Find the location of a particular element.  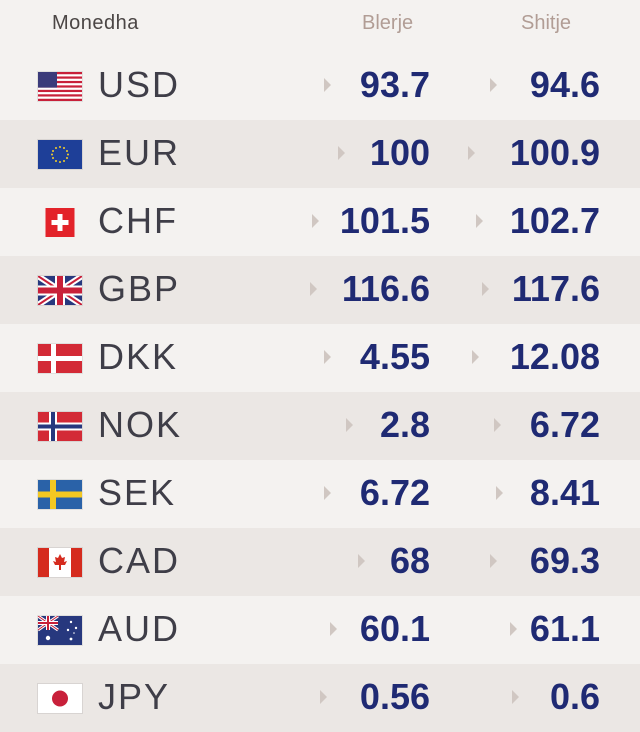

buy-value: 101.5 is located at coordinates (384, 220).